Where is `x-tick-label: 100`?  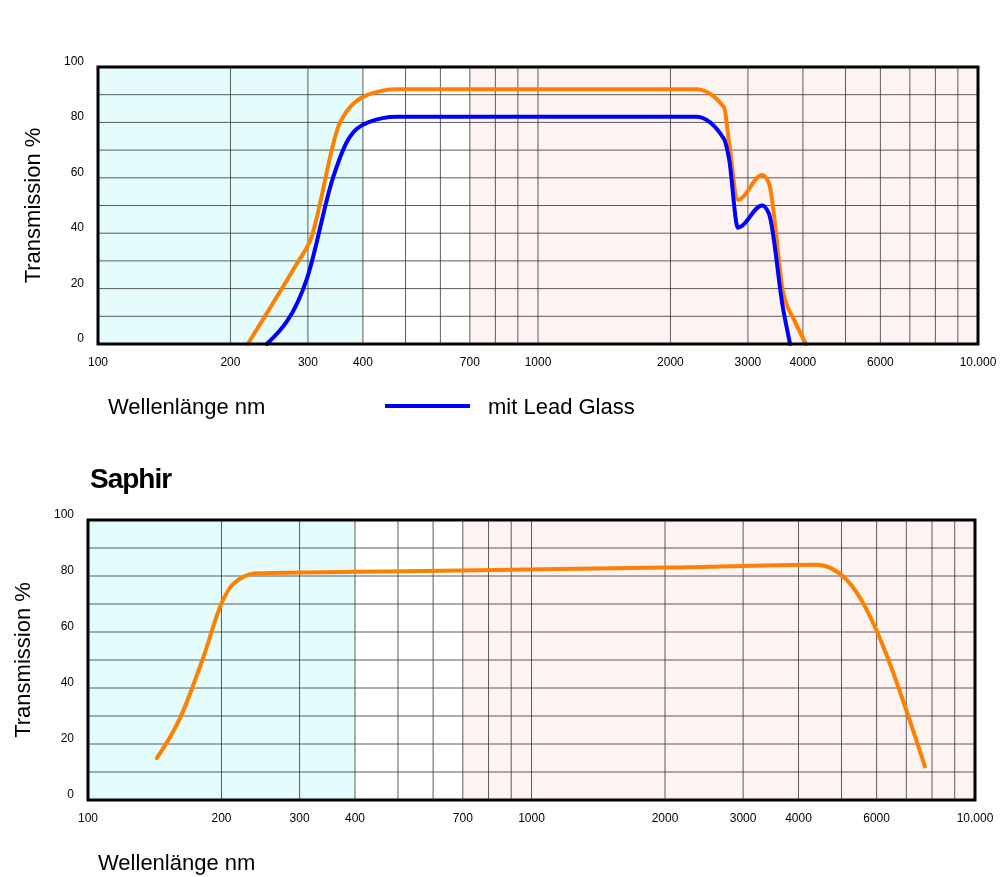
x-tick-label: 100 is located at coordinates (98, 362).